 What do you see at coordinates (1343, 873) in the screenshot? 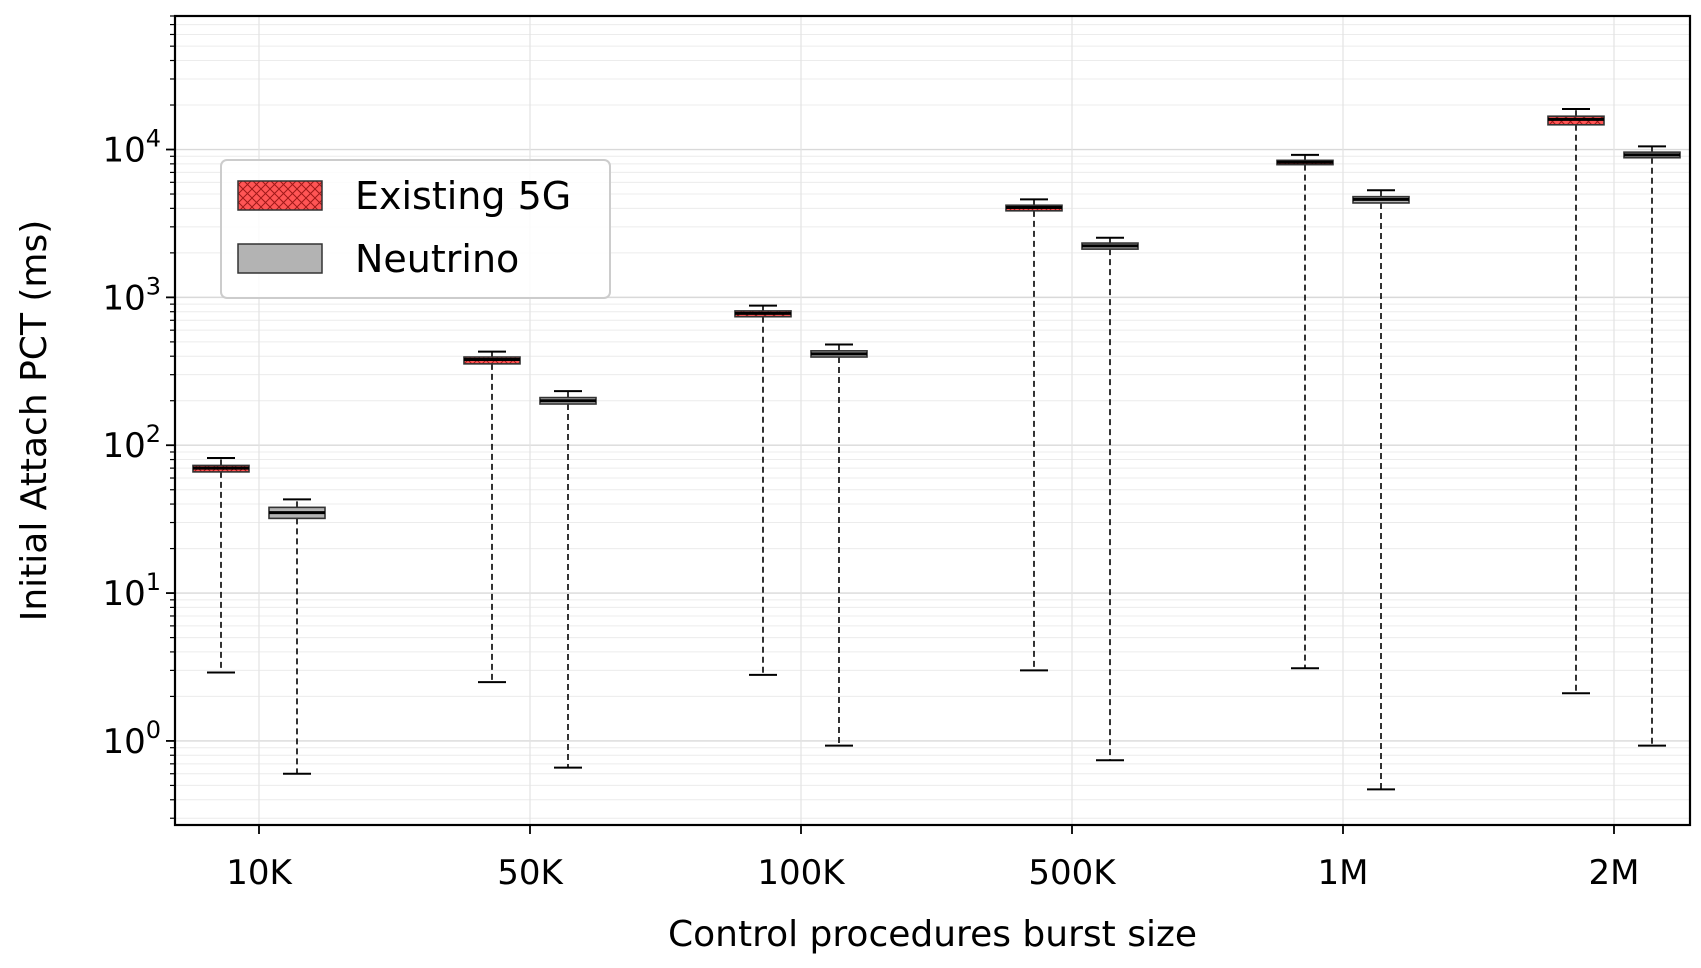
I see `x-tick-label: 1M` at bounding box center [1343, 873].